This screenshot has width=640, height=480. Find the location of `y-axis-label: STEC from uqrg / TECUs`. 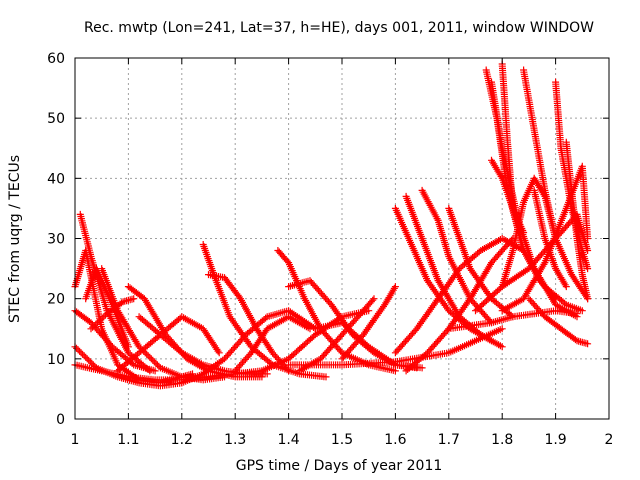

y-axis-label: STEC from uqrg / TECUs is located at coordinates (15, 239).